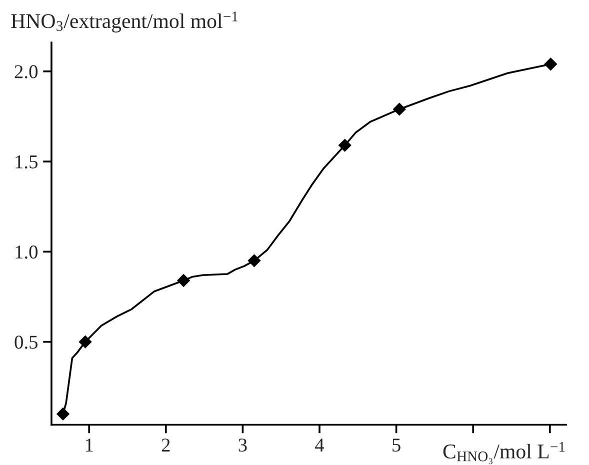 The height and width of the screenshot is (465, 589). Describe the element at coordinates (166, 445) in the screenshot. I see `x-tick-label: 2` at that location.